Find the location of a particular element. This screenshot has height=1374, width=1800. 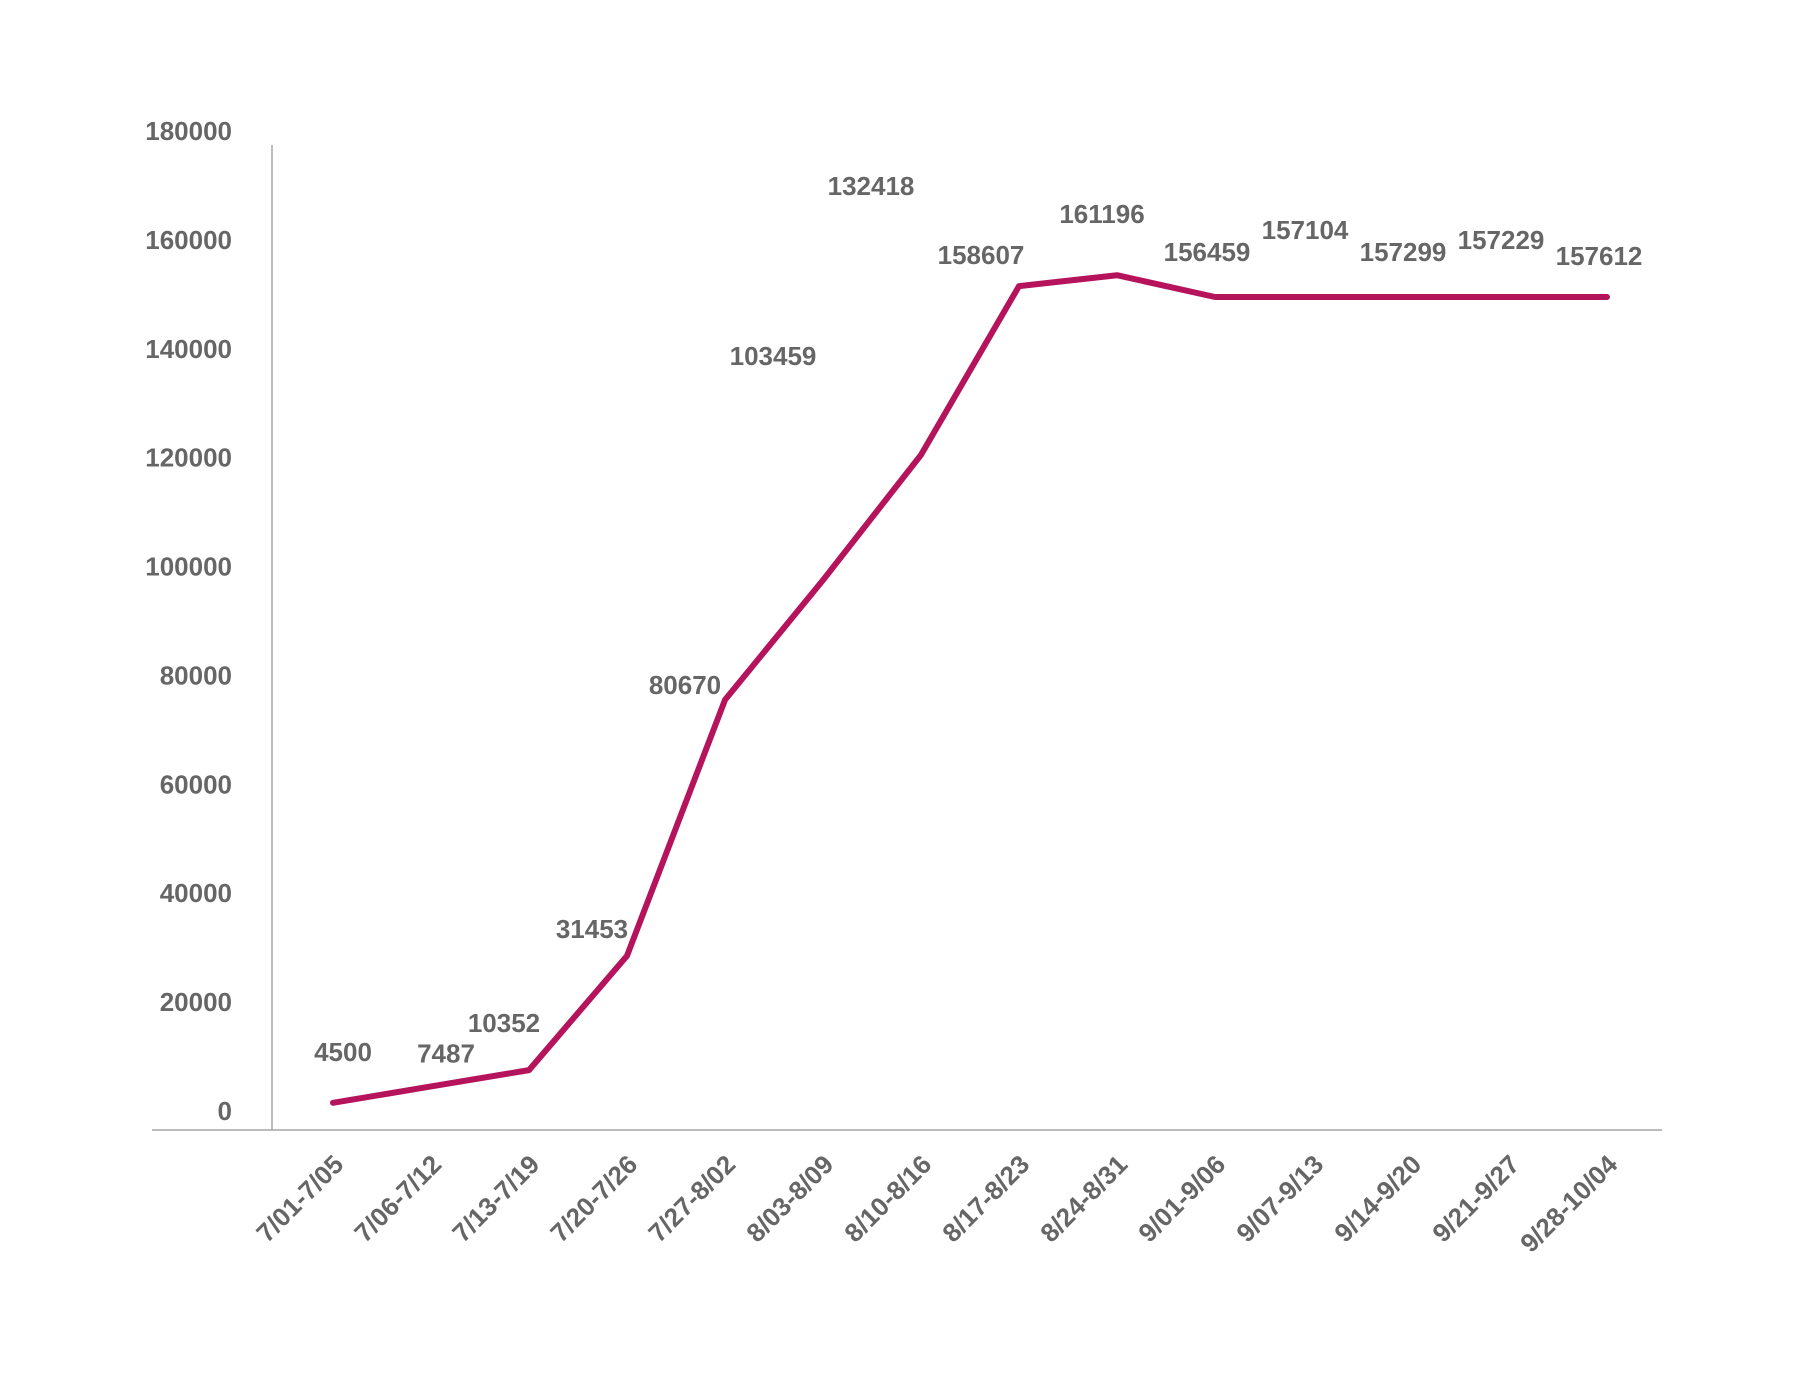

data-label: 157299 is located at coordinates (1403, 252).